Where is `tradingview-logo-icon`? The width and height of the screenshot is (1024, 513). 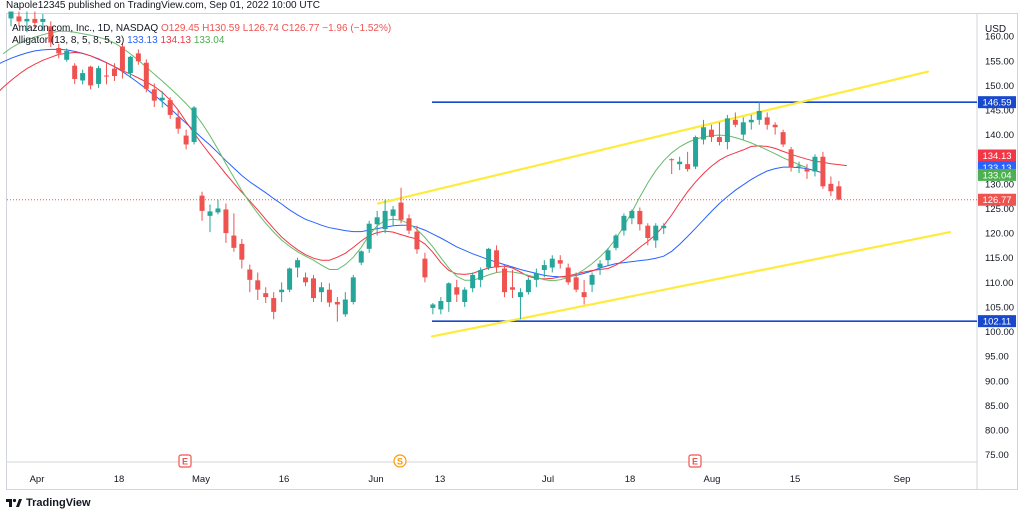 tradingview-logo-icon is located at coordinates (14, 502).